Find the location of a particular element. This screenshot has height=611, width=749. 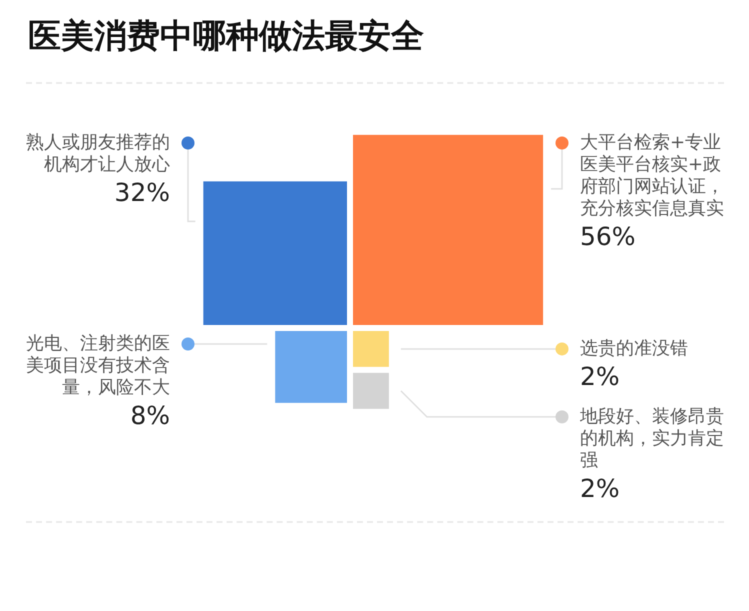

category-label: 光电、注射类的医美项目没有技术含量，风险不大 is located at coordinates (98, 365).